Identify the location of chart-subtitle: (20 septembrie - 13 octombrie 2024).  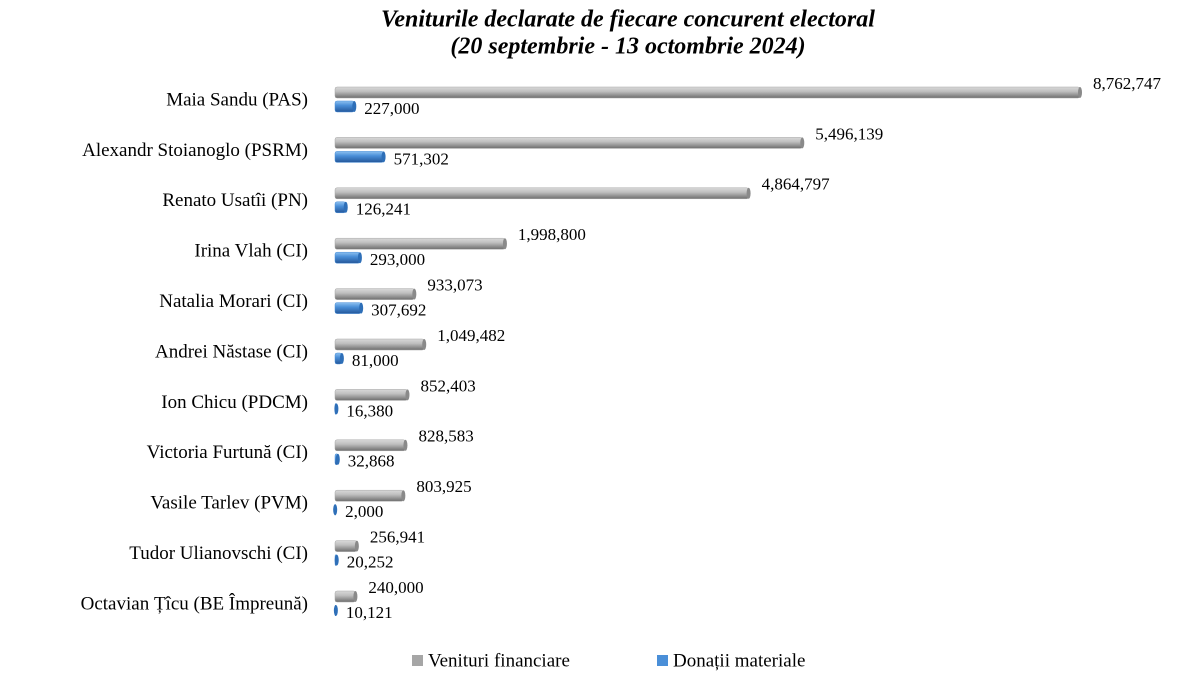
(627, 47).